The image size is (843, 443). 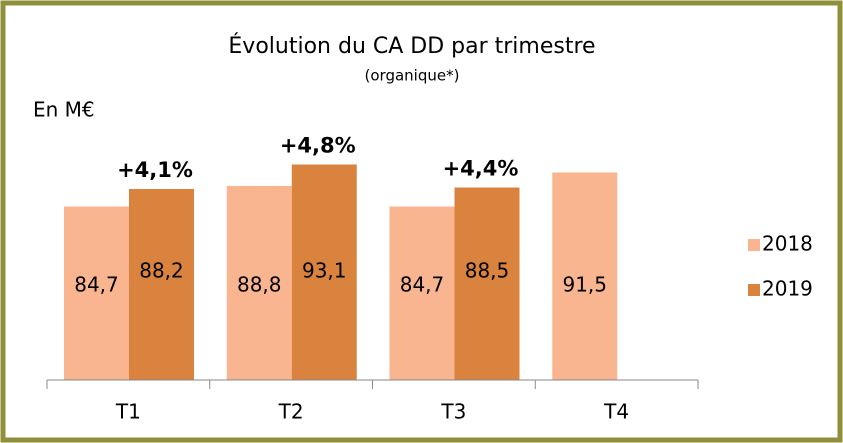 I want to click on legend-label: 2018, so click(x=787, y=244).